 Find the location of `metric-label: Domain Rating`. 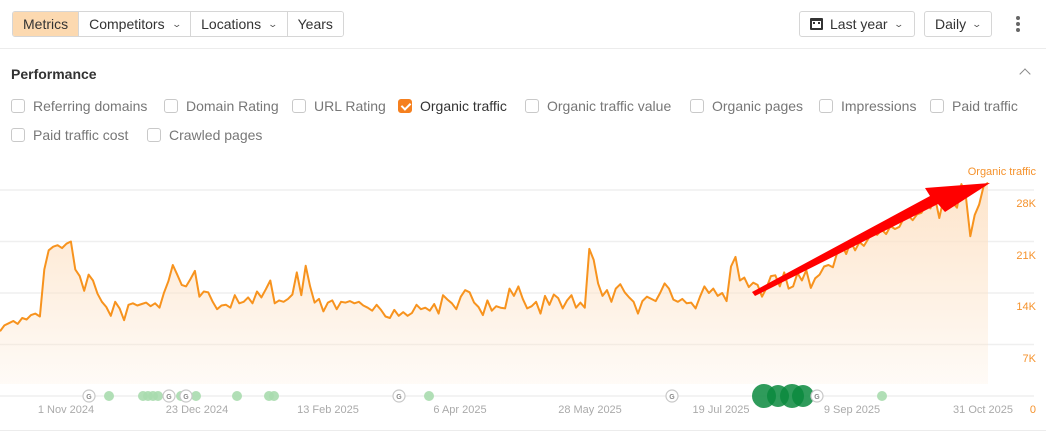

metric-label: Domain Rating is located at coordinates (232, 106).